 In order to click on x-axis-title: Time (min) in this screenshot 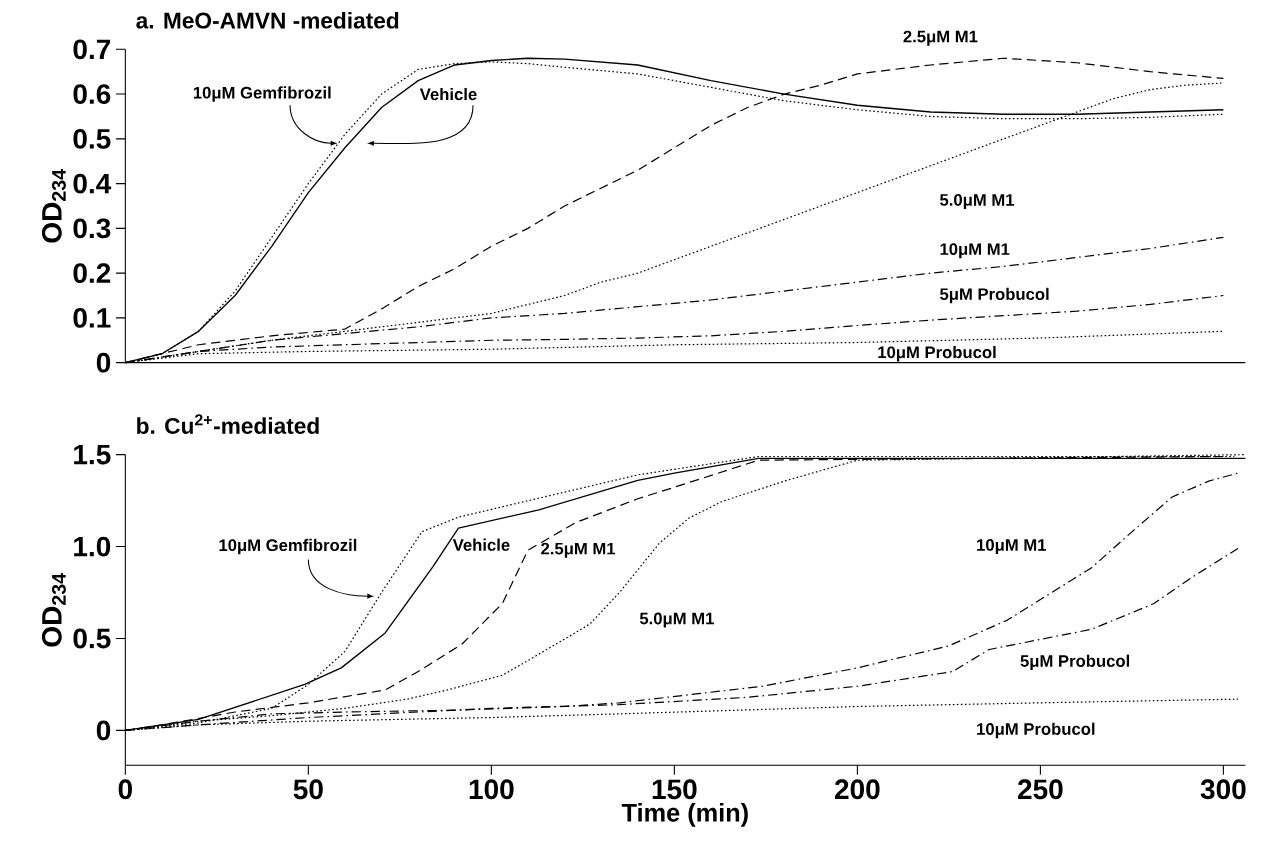, I will do `click(684, 815)`.